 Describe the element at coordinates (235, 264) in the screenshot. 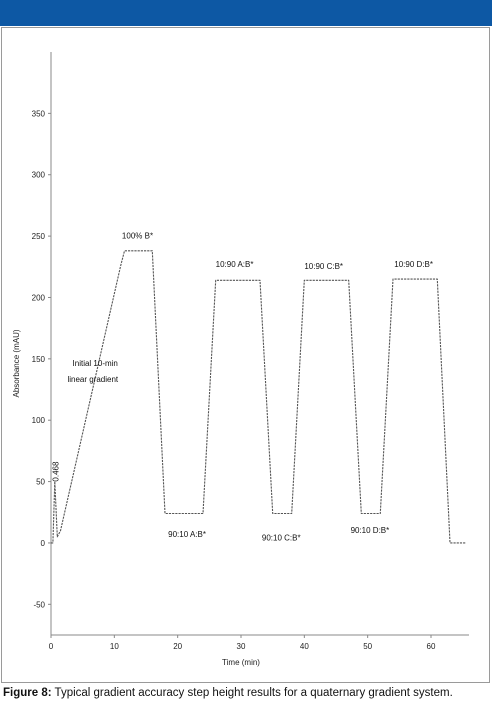

I see `annotation-label: 10:90 A:B*` at that location.